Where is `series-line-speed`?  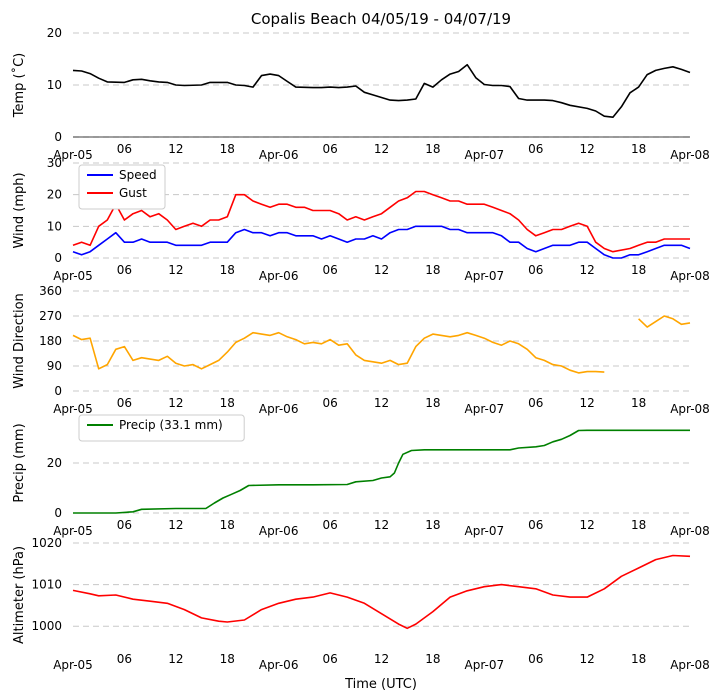
series-line-speed is located at coordinates (381, 242).